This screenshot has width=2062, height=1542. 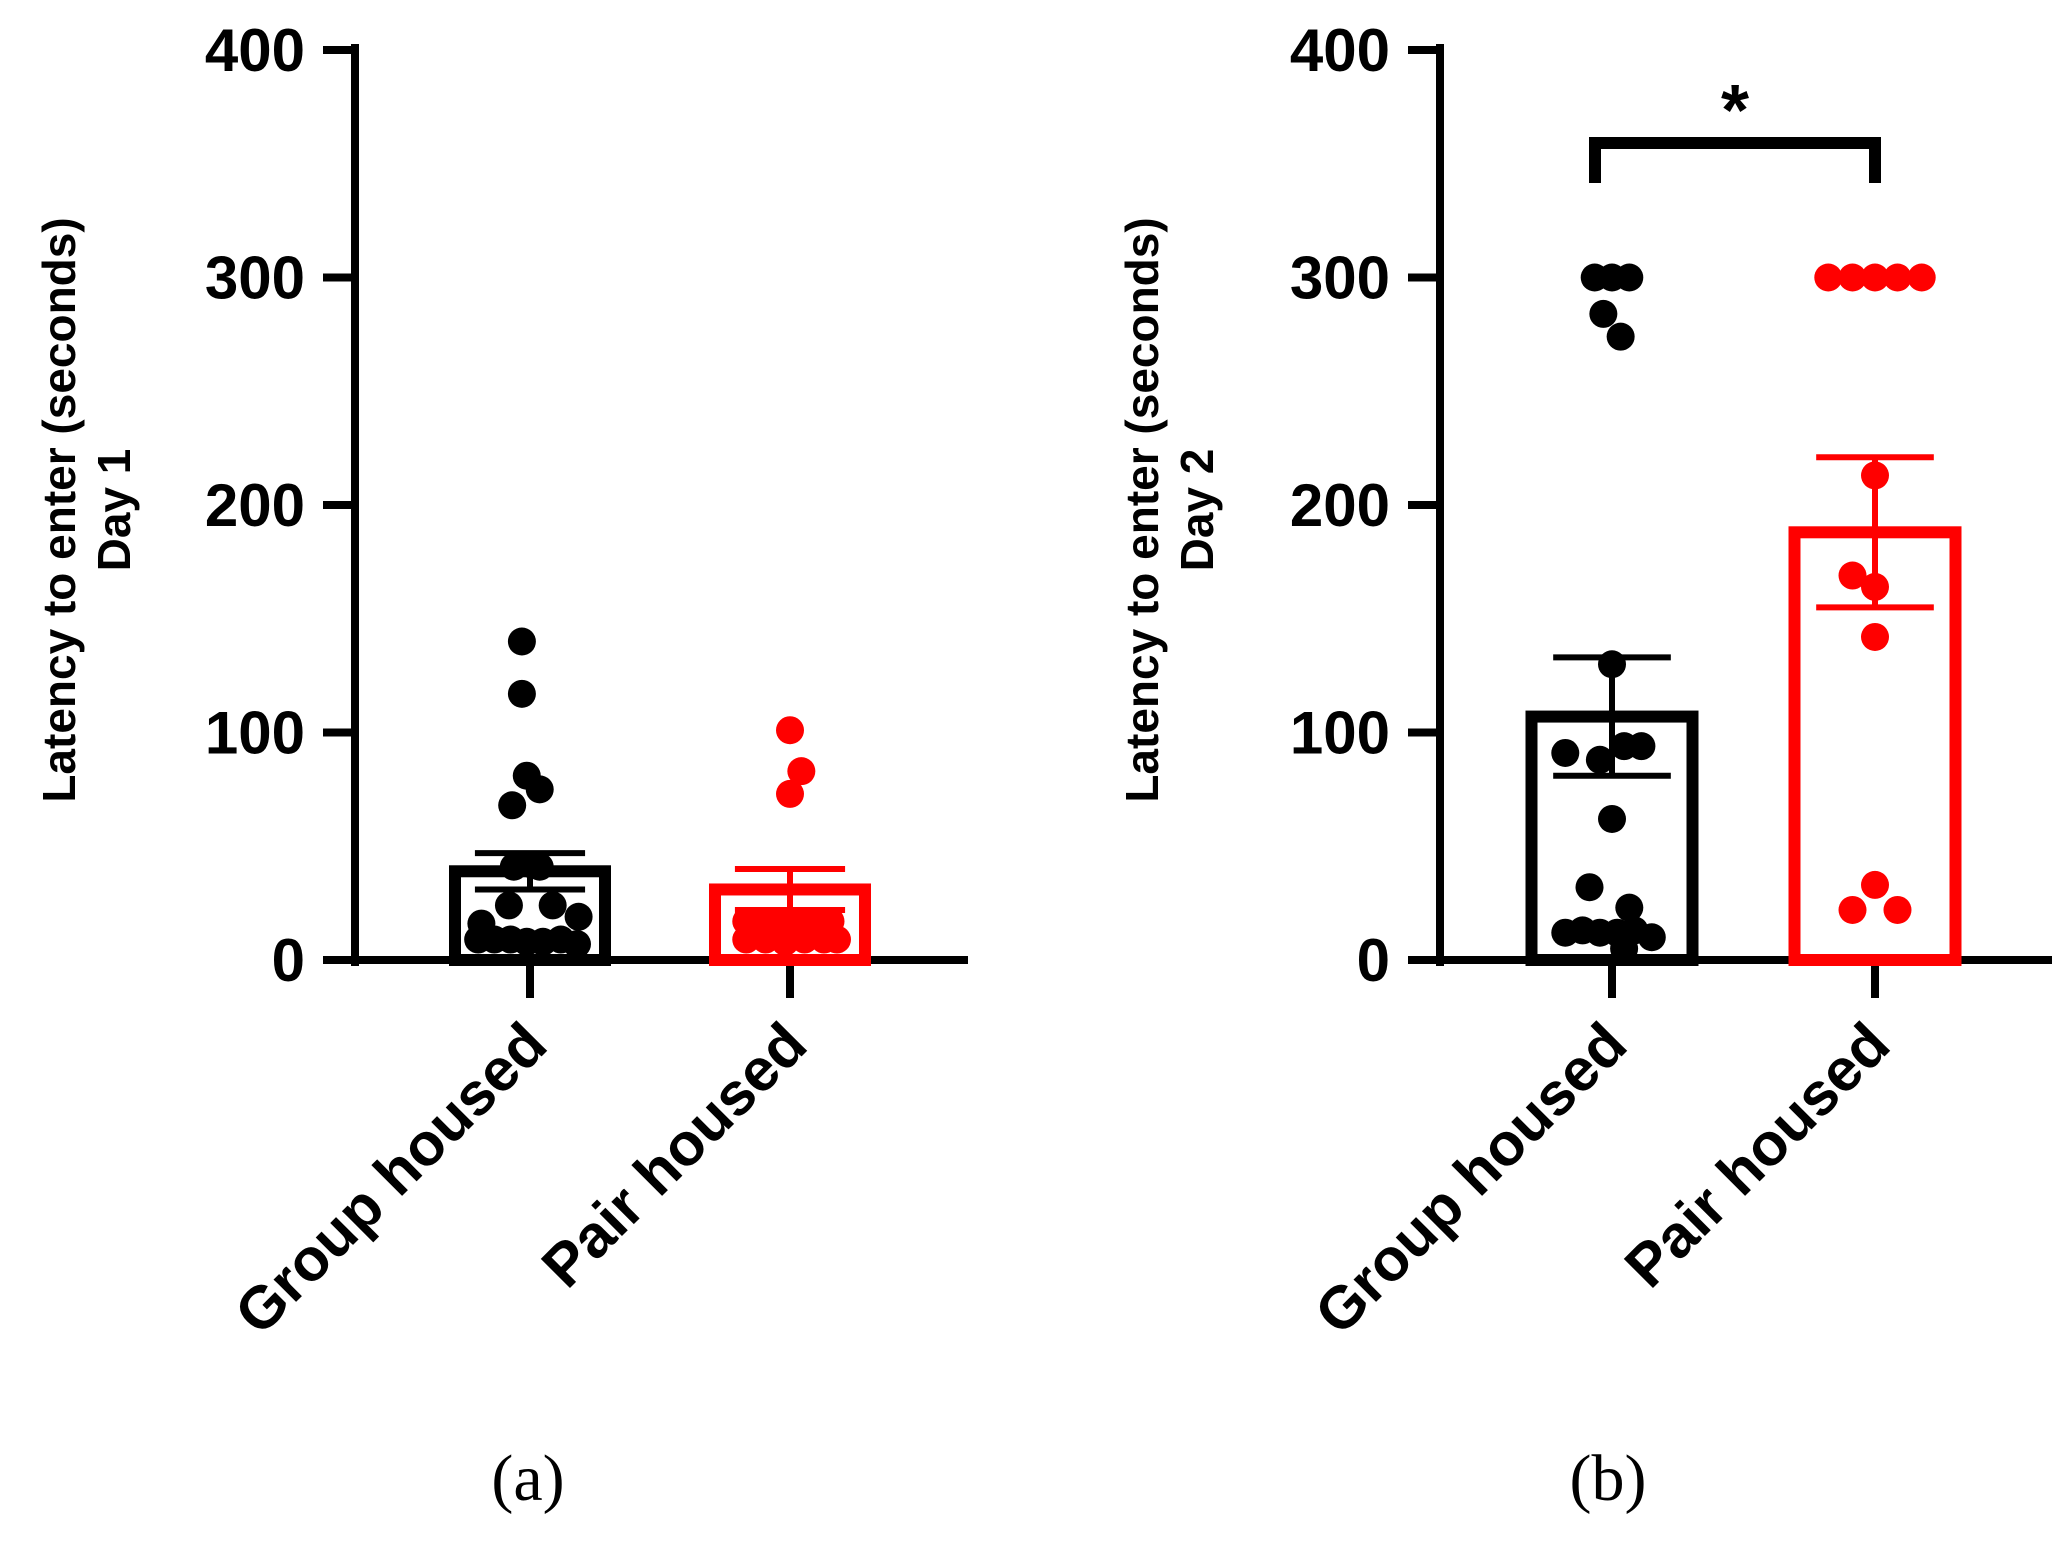 What do you see at coordinates (1197, 510) in the screenshot?
I see `y-axis-label-line2: Day 2` at bounding box center [1197, 510].